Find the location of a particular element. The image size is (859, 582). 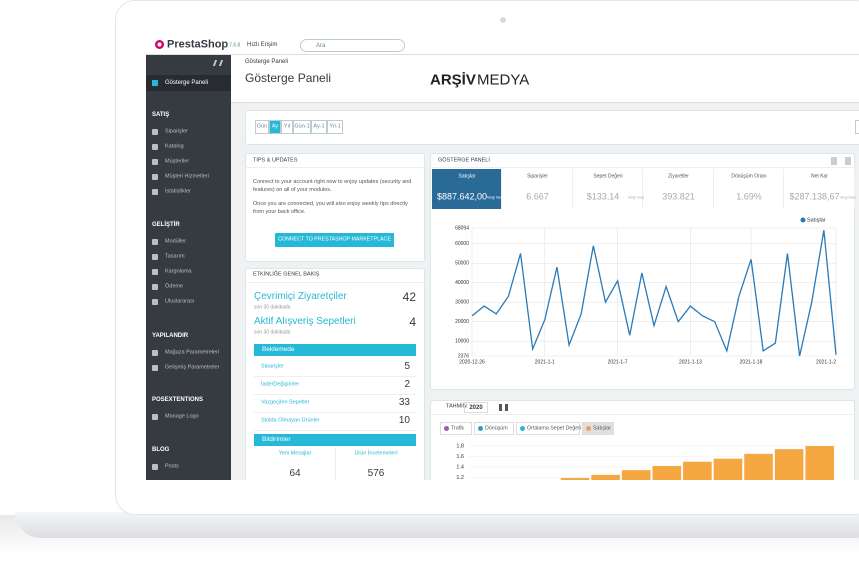

menu-section: POSEXTENTIONS is located at coordinates (178, 400).